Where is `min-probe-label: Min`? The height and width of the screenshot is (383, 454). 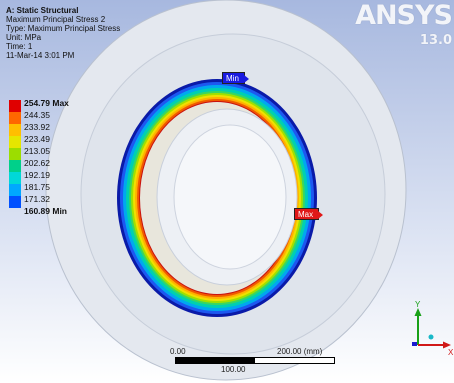 min-probe-label: Min is located at coordinates (235, 78).